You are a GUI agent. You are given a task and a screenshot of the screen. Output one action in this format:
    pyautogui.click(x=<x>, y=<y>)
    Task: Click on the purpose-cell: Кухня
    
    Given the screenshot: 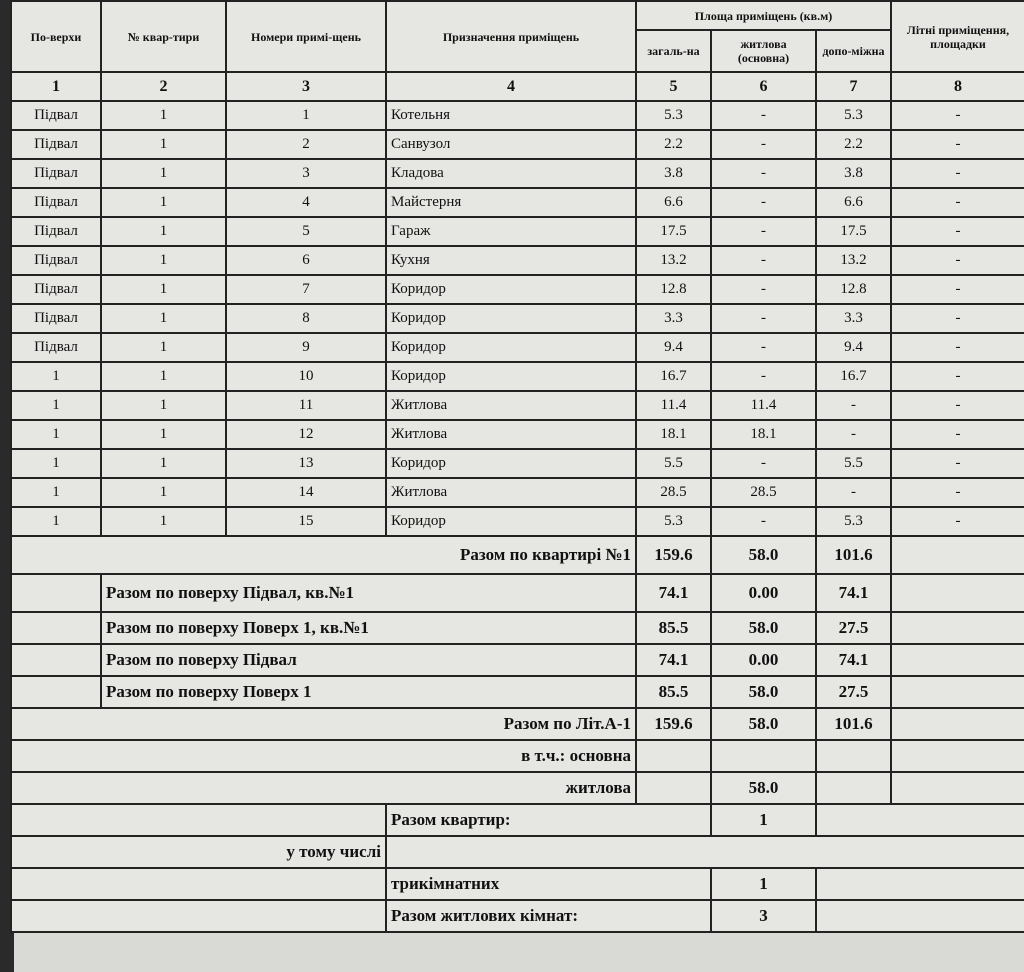 What is the action you would take?
    pyautogui.click(x=511, y=260)
    